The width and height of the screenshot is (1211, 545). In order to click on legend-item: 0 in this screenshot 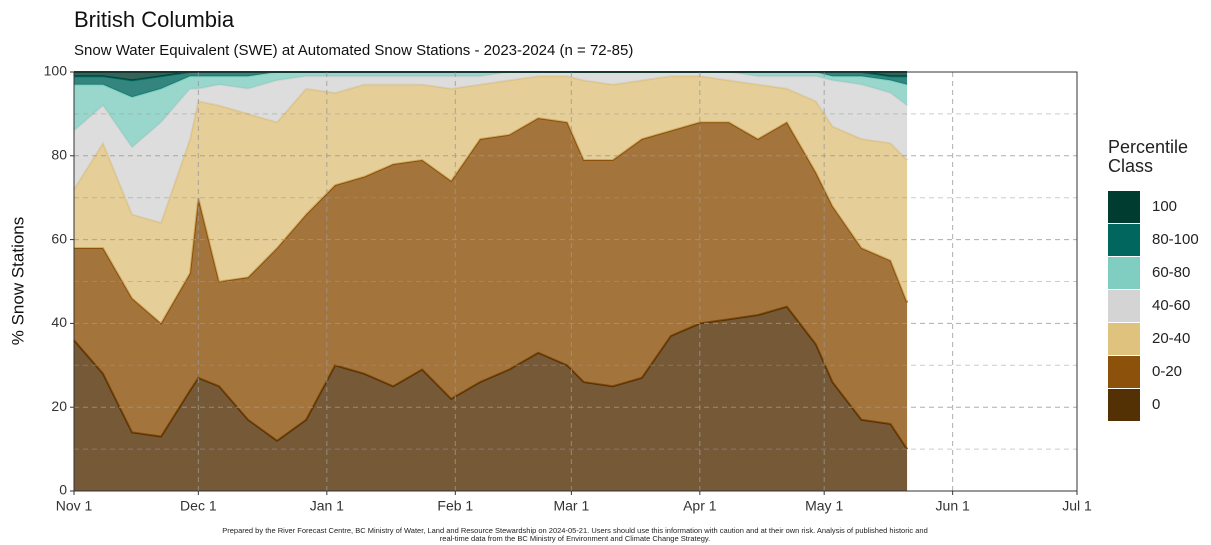, I will do `click(1158, 404)`.